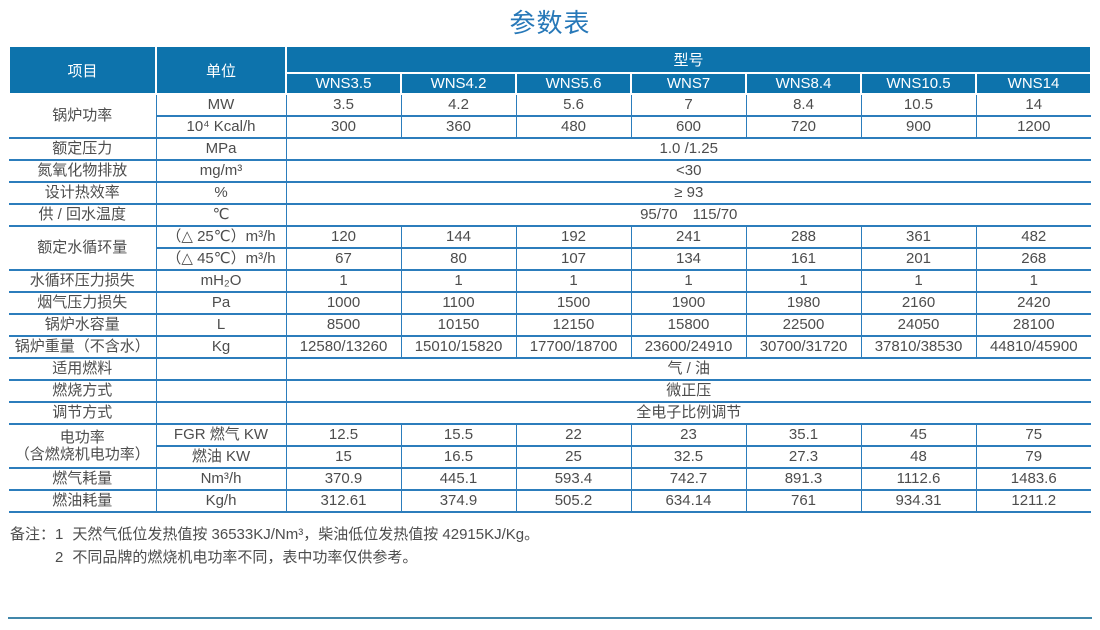 This screenshot has width=1100, height=630. Describe the element at coordinates (1033, 303) in the screenshot. I see `cell-value: 2420` at that location.